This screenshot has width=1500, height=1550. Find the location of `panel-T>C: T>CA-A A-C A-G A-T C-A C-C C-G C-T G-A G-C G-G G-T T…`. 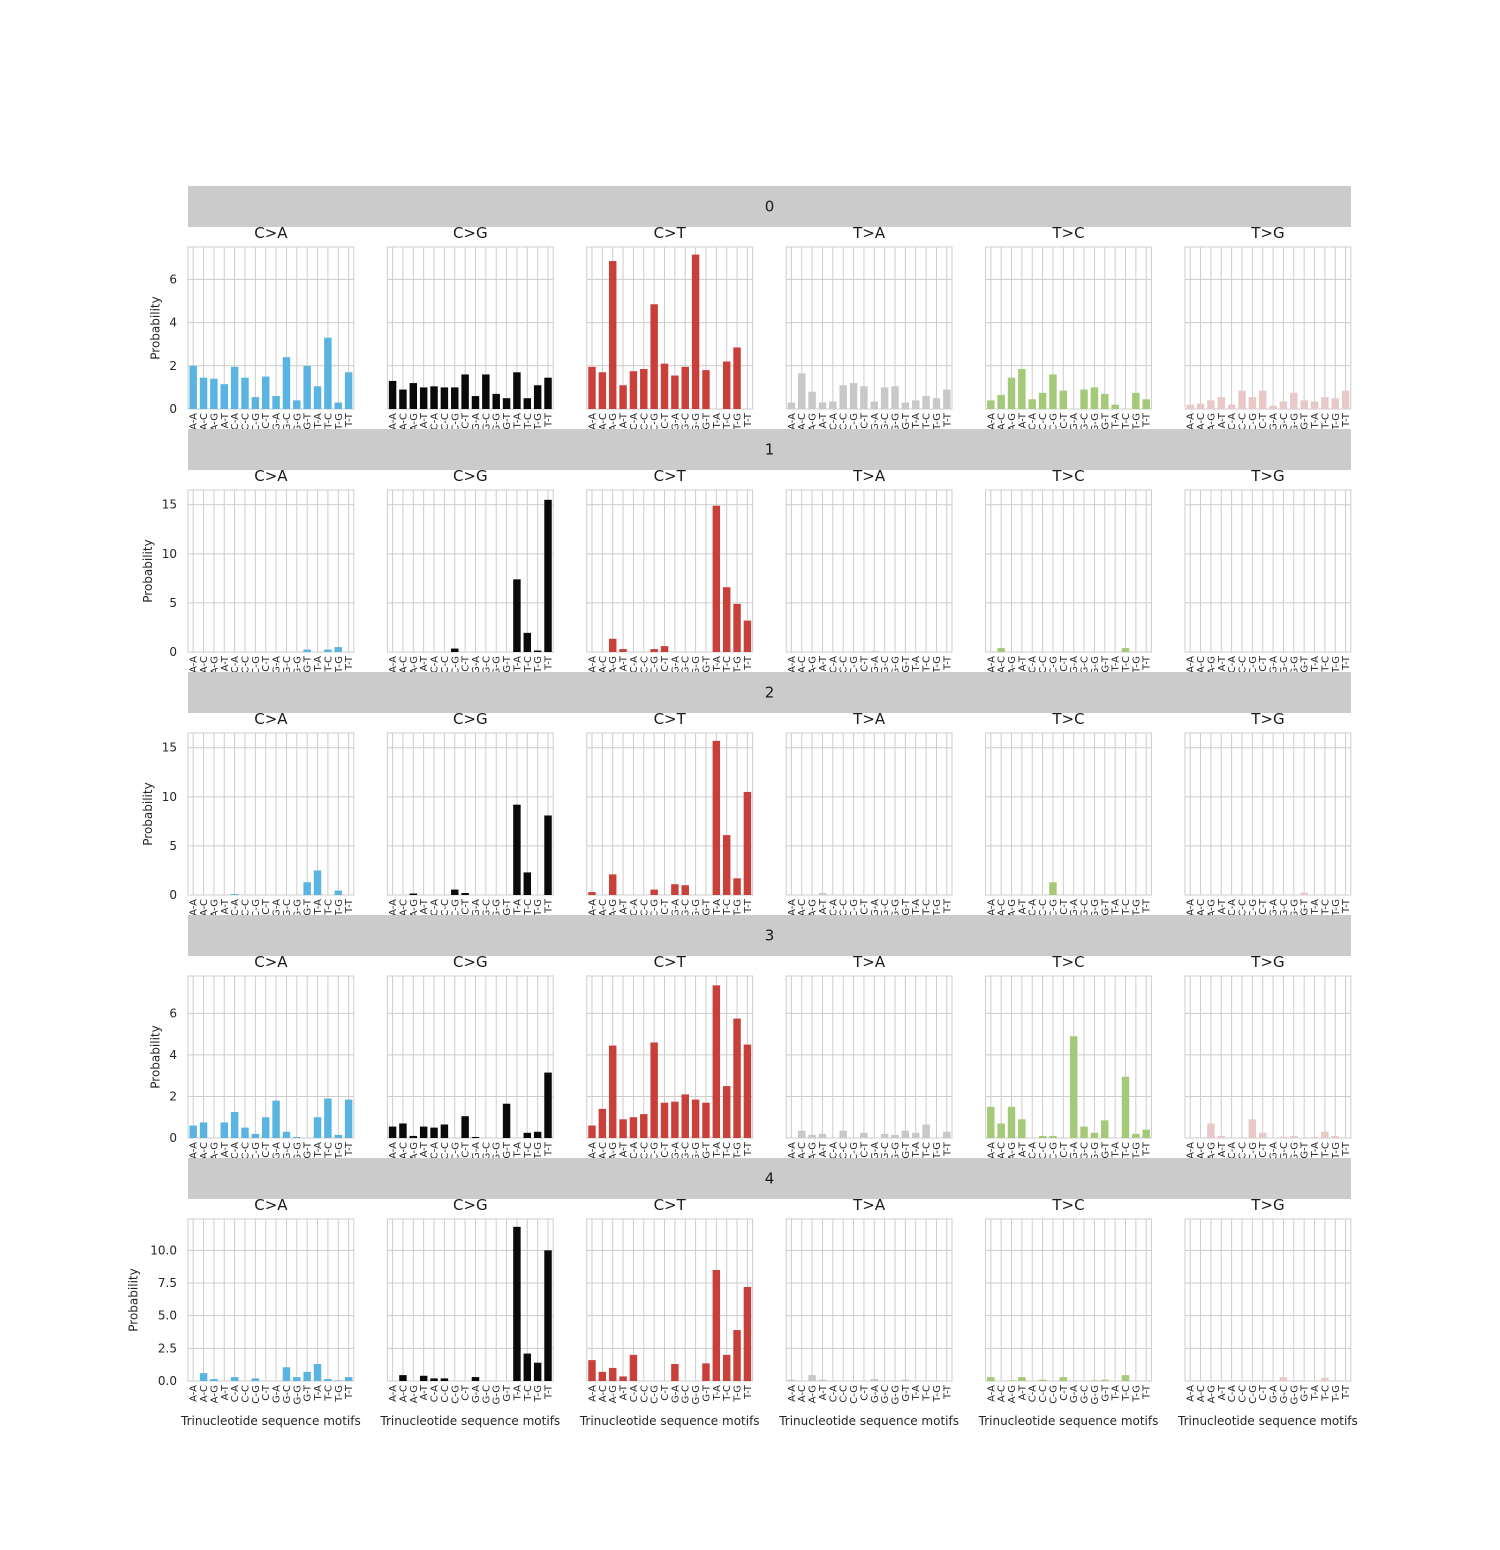

panel-T>C: T>CA-A A-C A-G A-T C-A C-C C-G C-T G-A G-C G-G G-T T… is located at coordinates (1069, 571).